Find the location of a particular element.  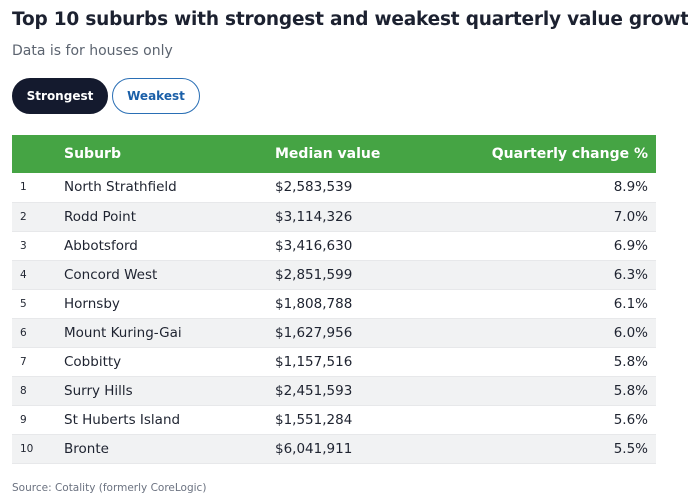

table-row: 4 Concord West $2,851,599 6.3% is located at coordinates (334, 275).